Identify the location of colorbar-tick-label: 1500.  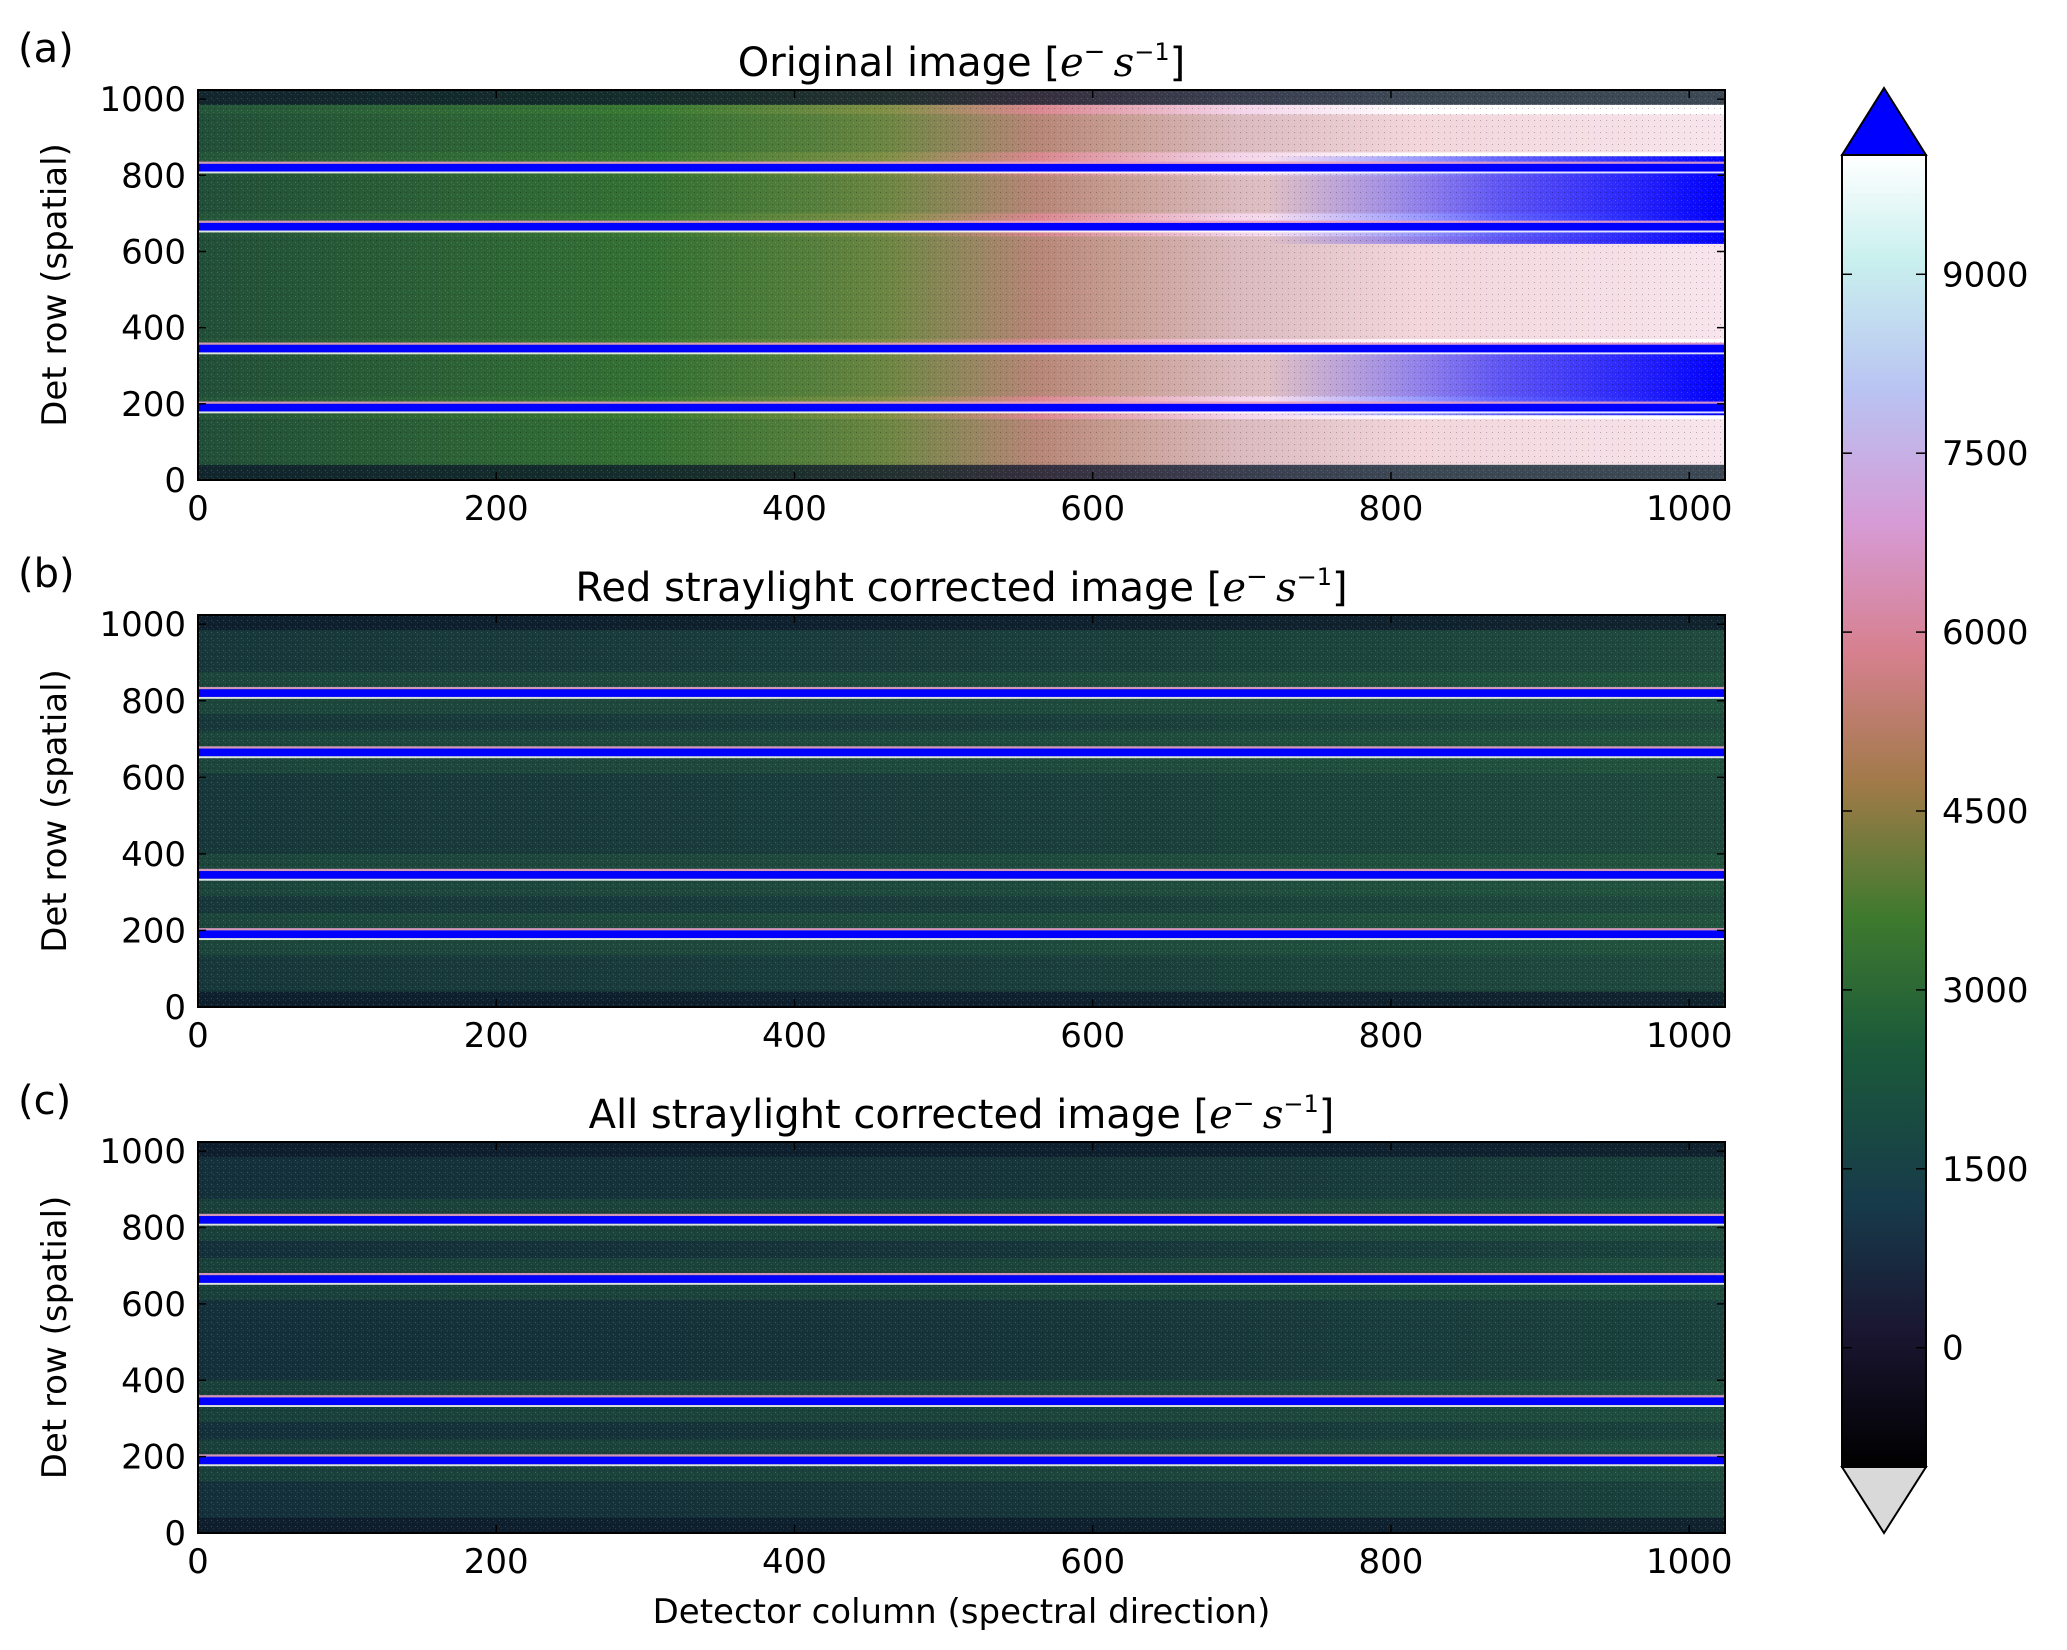
(1985, 1170).